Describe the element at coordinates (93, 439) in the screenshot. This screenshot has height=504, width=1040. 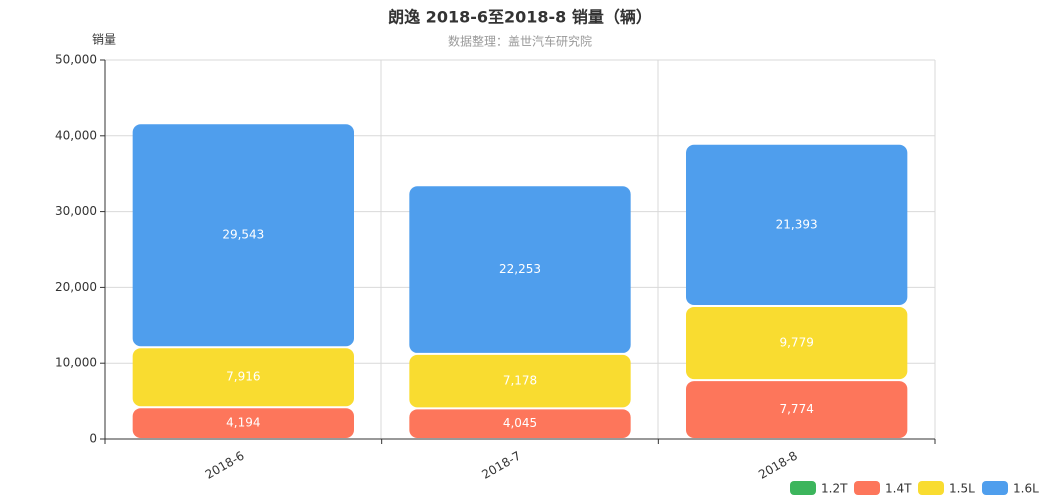
I see `y-tick-label: 0` at that location.